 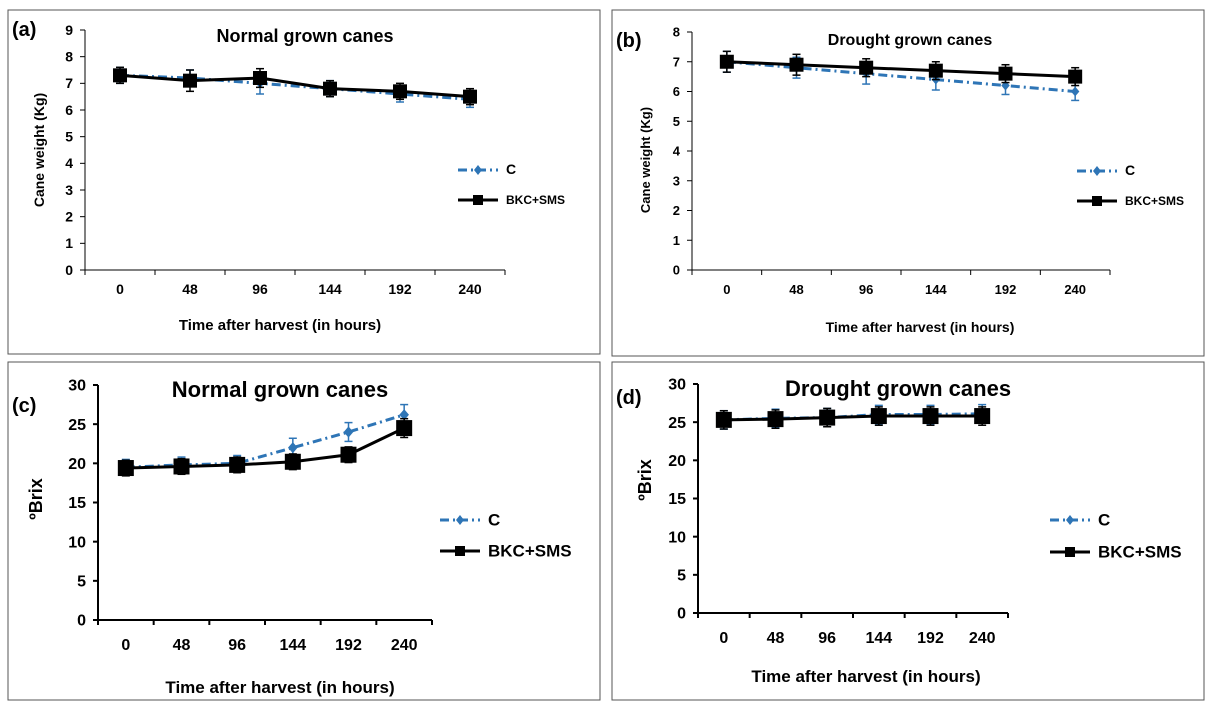 I want to click on y-tick-label: 25, so click(x=677, y=423).